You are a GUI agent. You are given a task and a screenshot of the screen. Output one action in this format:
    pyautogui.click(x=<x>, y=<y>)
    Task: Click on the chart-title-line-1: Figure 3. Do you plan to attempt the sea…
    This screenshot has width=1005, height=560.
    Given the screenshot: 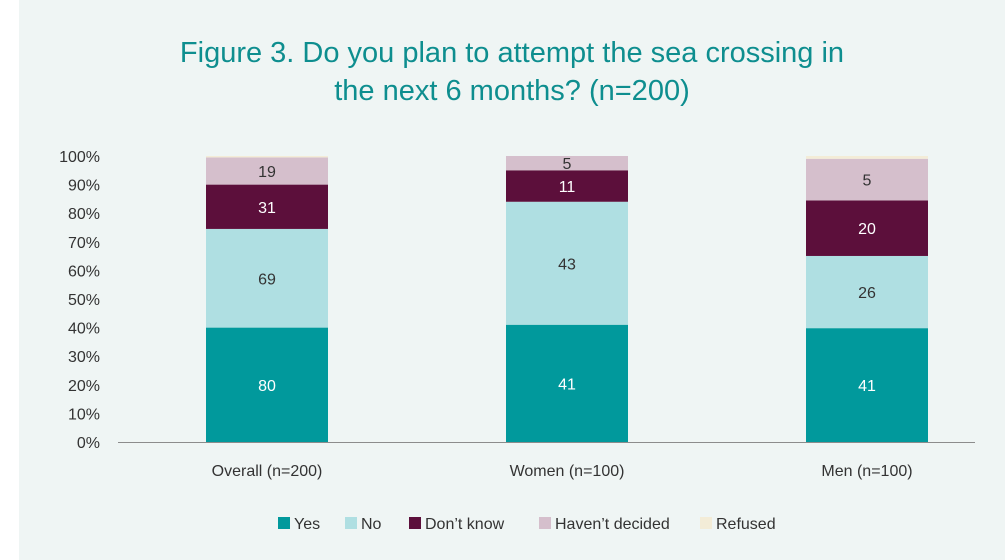 What is the action you would take?
    pyautogui.click(x=512, y=53)
    